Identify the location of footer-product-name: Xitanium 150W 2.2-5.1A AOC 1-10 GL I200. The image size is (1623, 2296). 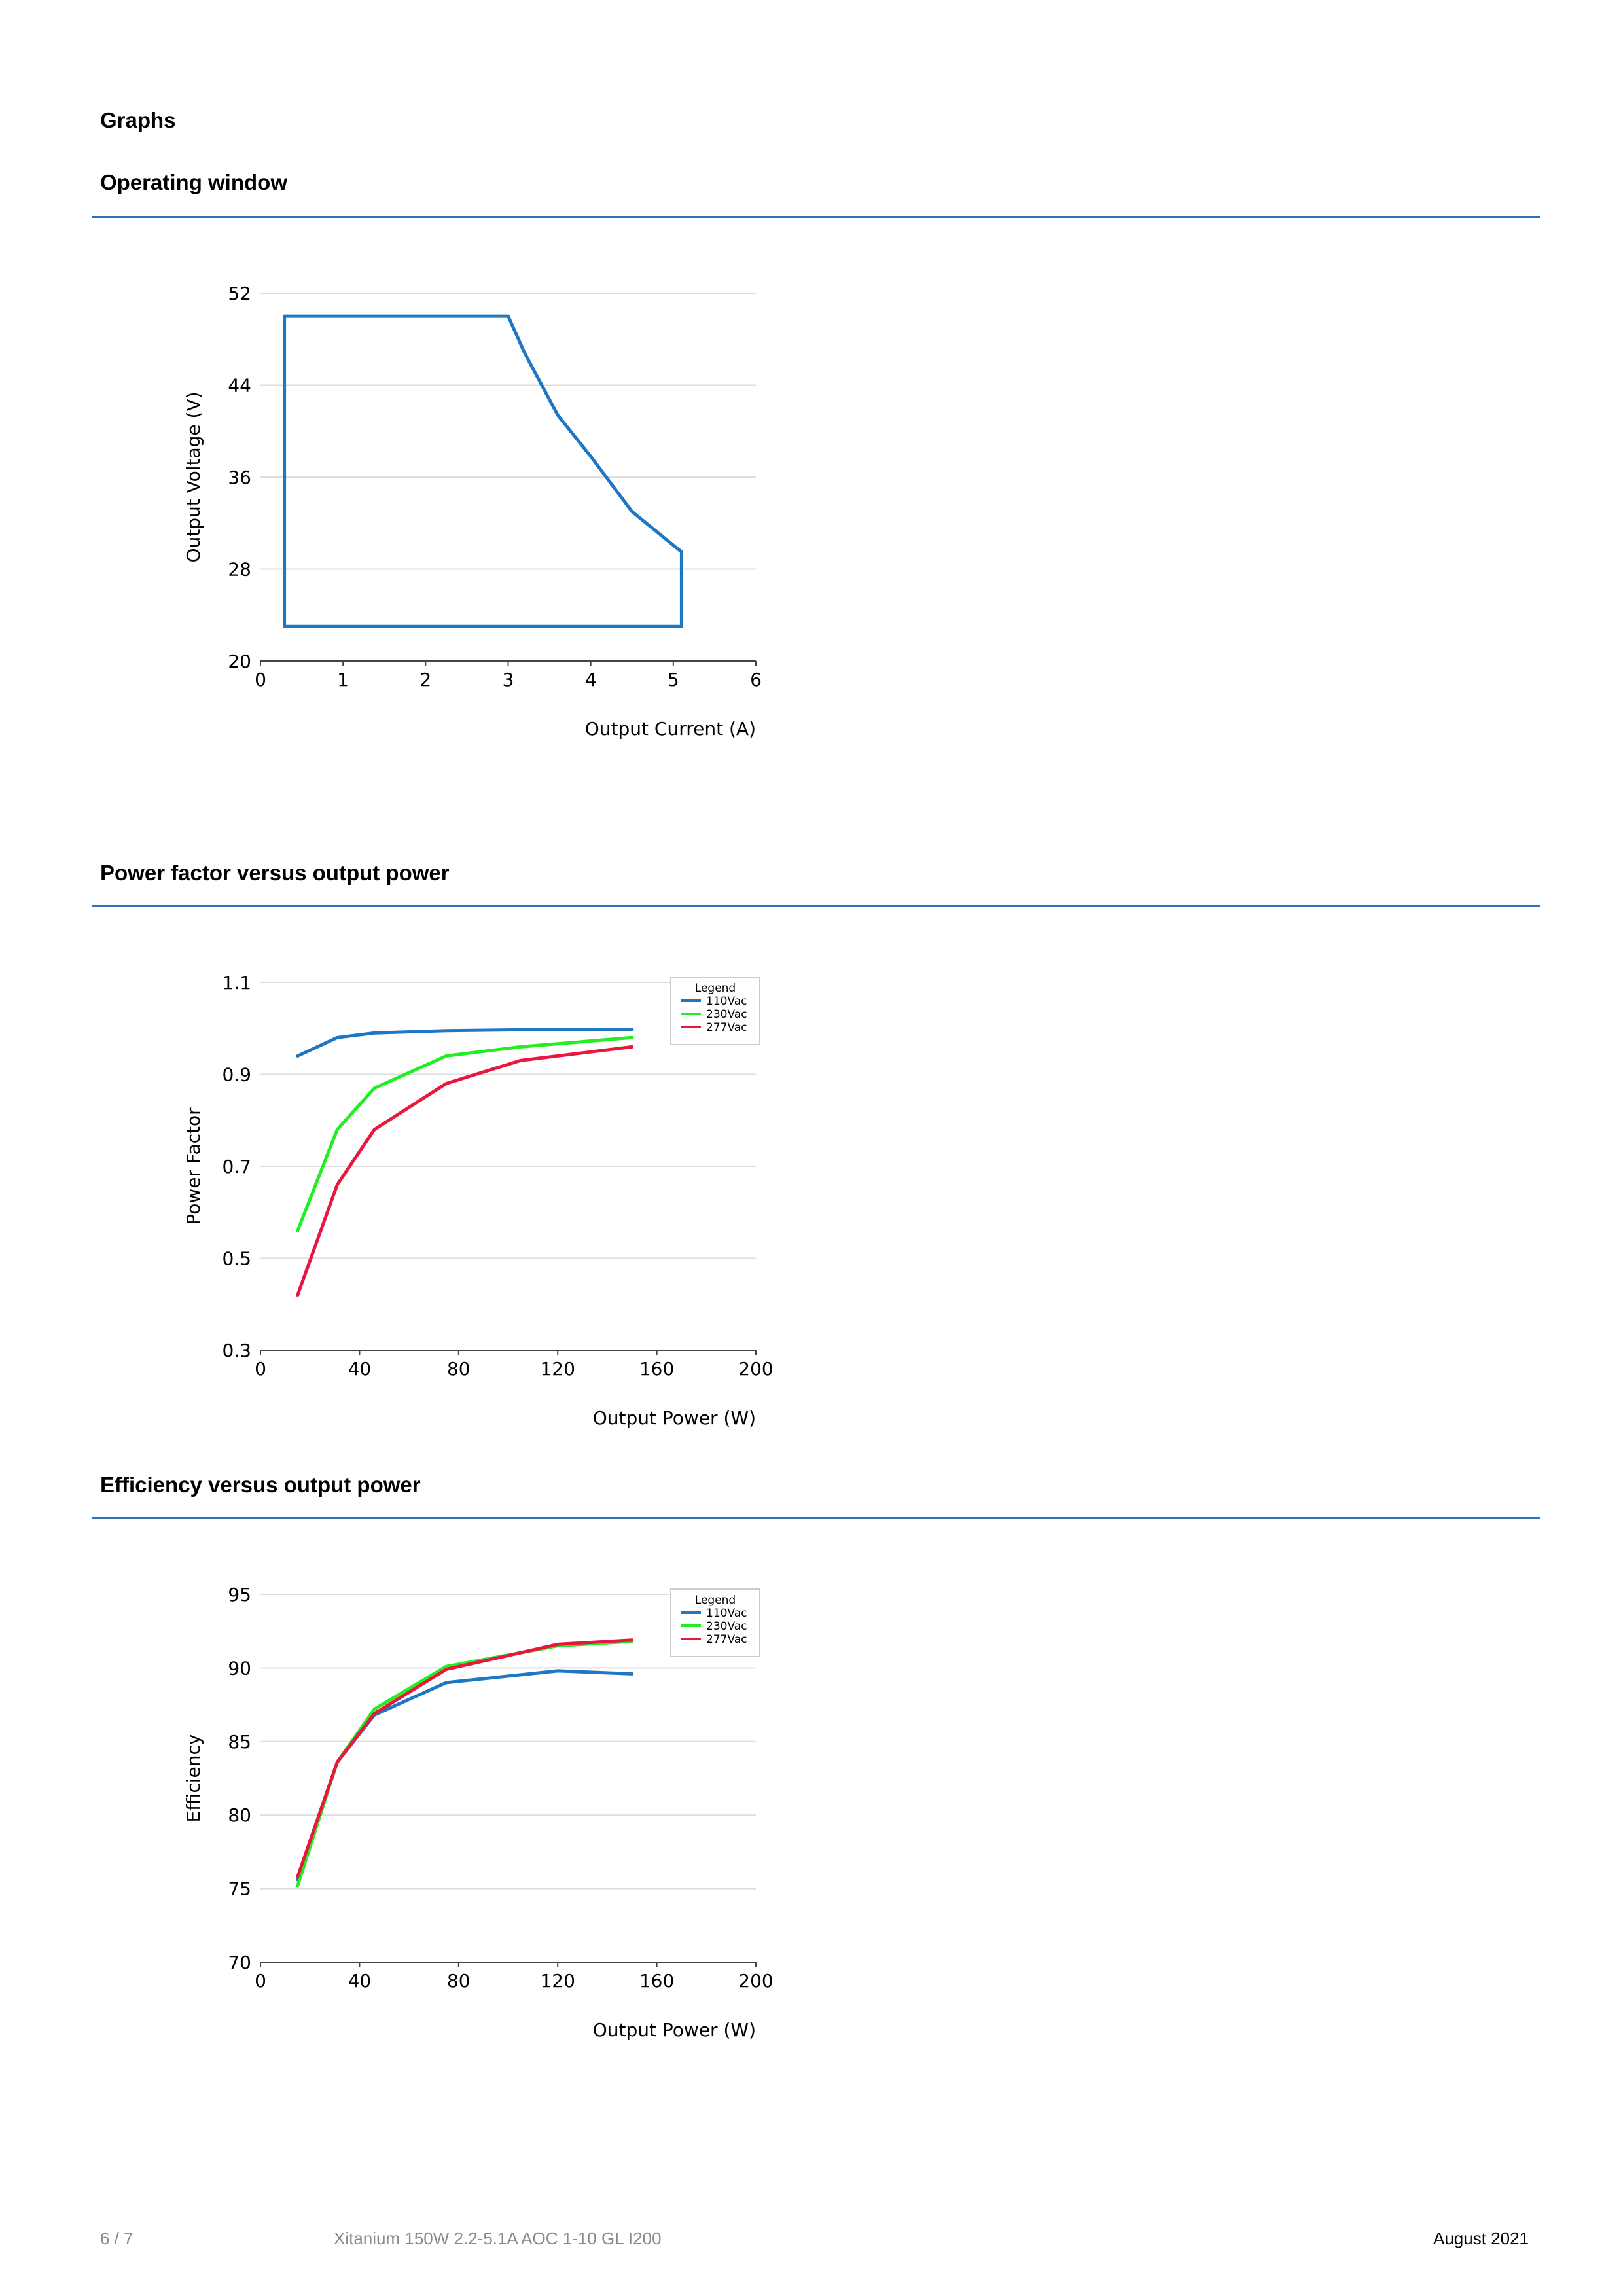
(498, 2238).